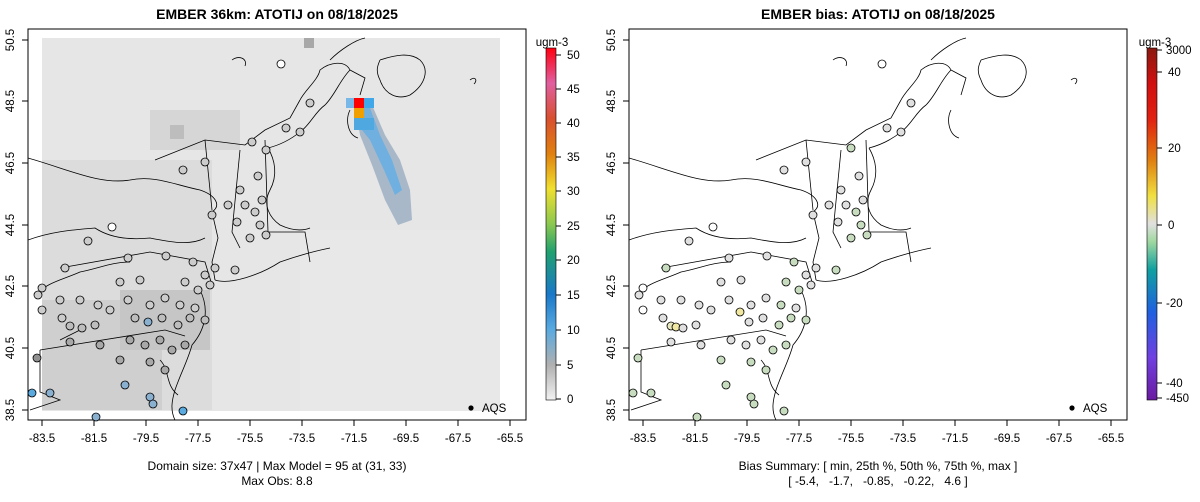 The height and width of the screenshot is (502, 1200). I want to click on y-tick-label: 40.5, so click(612, 348).